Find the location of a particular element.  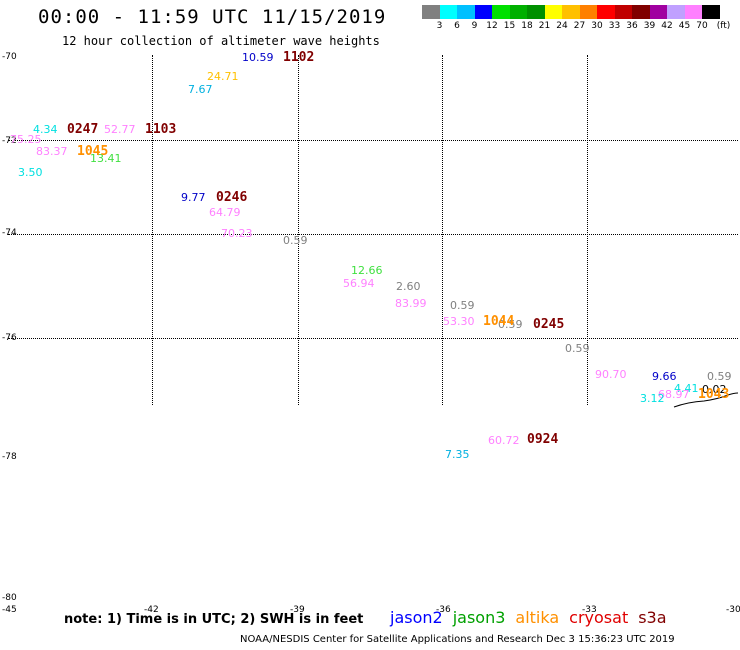

pass-time-label: 0247 is located at coordinates (83, 129).